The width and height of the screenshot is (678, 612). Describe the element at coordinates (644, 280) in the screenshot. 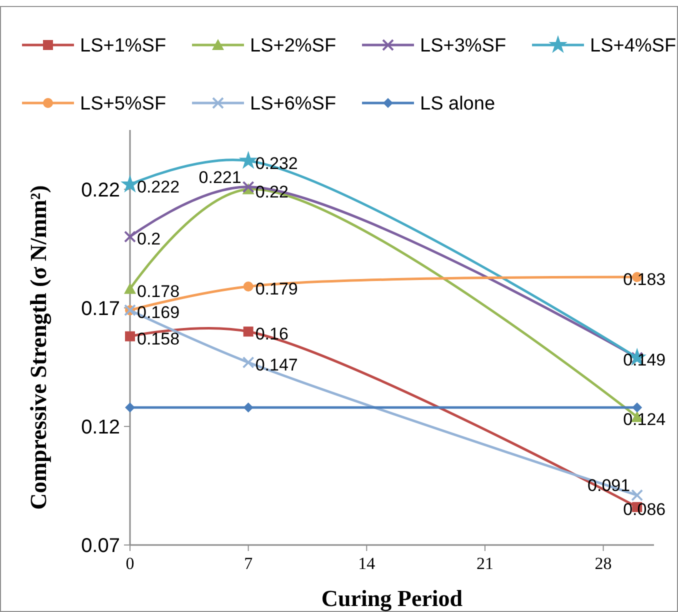

I see `data-label: 0.183` at that location.